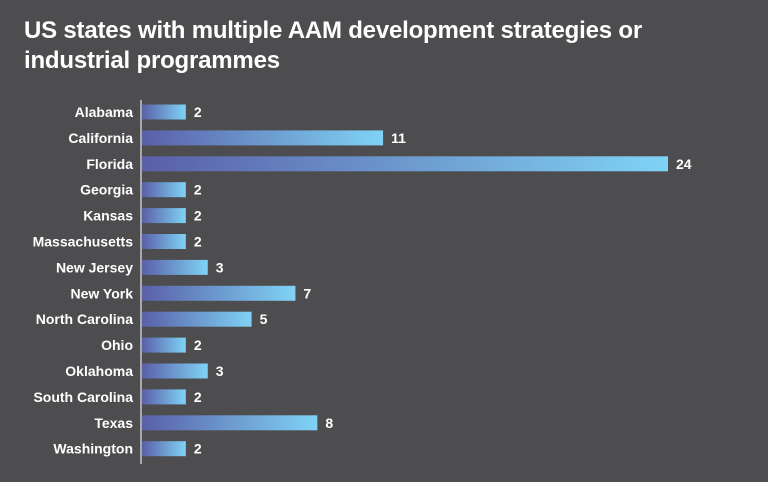  Describe the element at coordinates (263, 138) in the screenshot. I see `bar-california` at that location.